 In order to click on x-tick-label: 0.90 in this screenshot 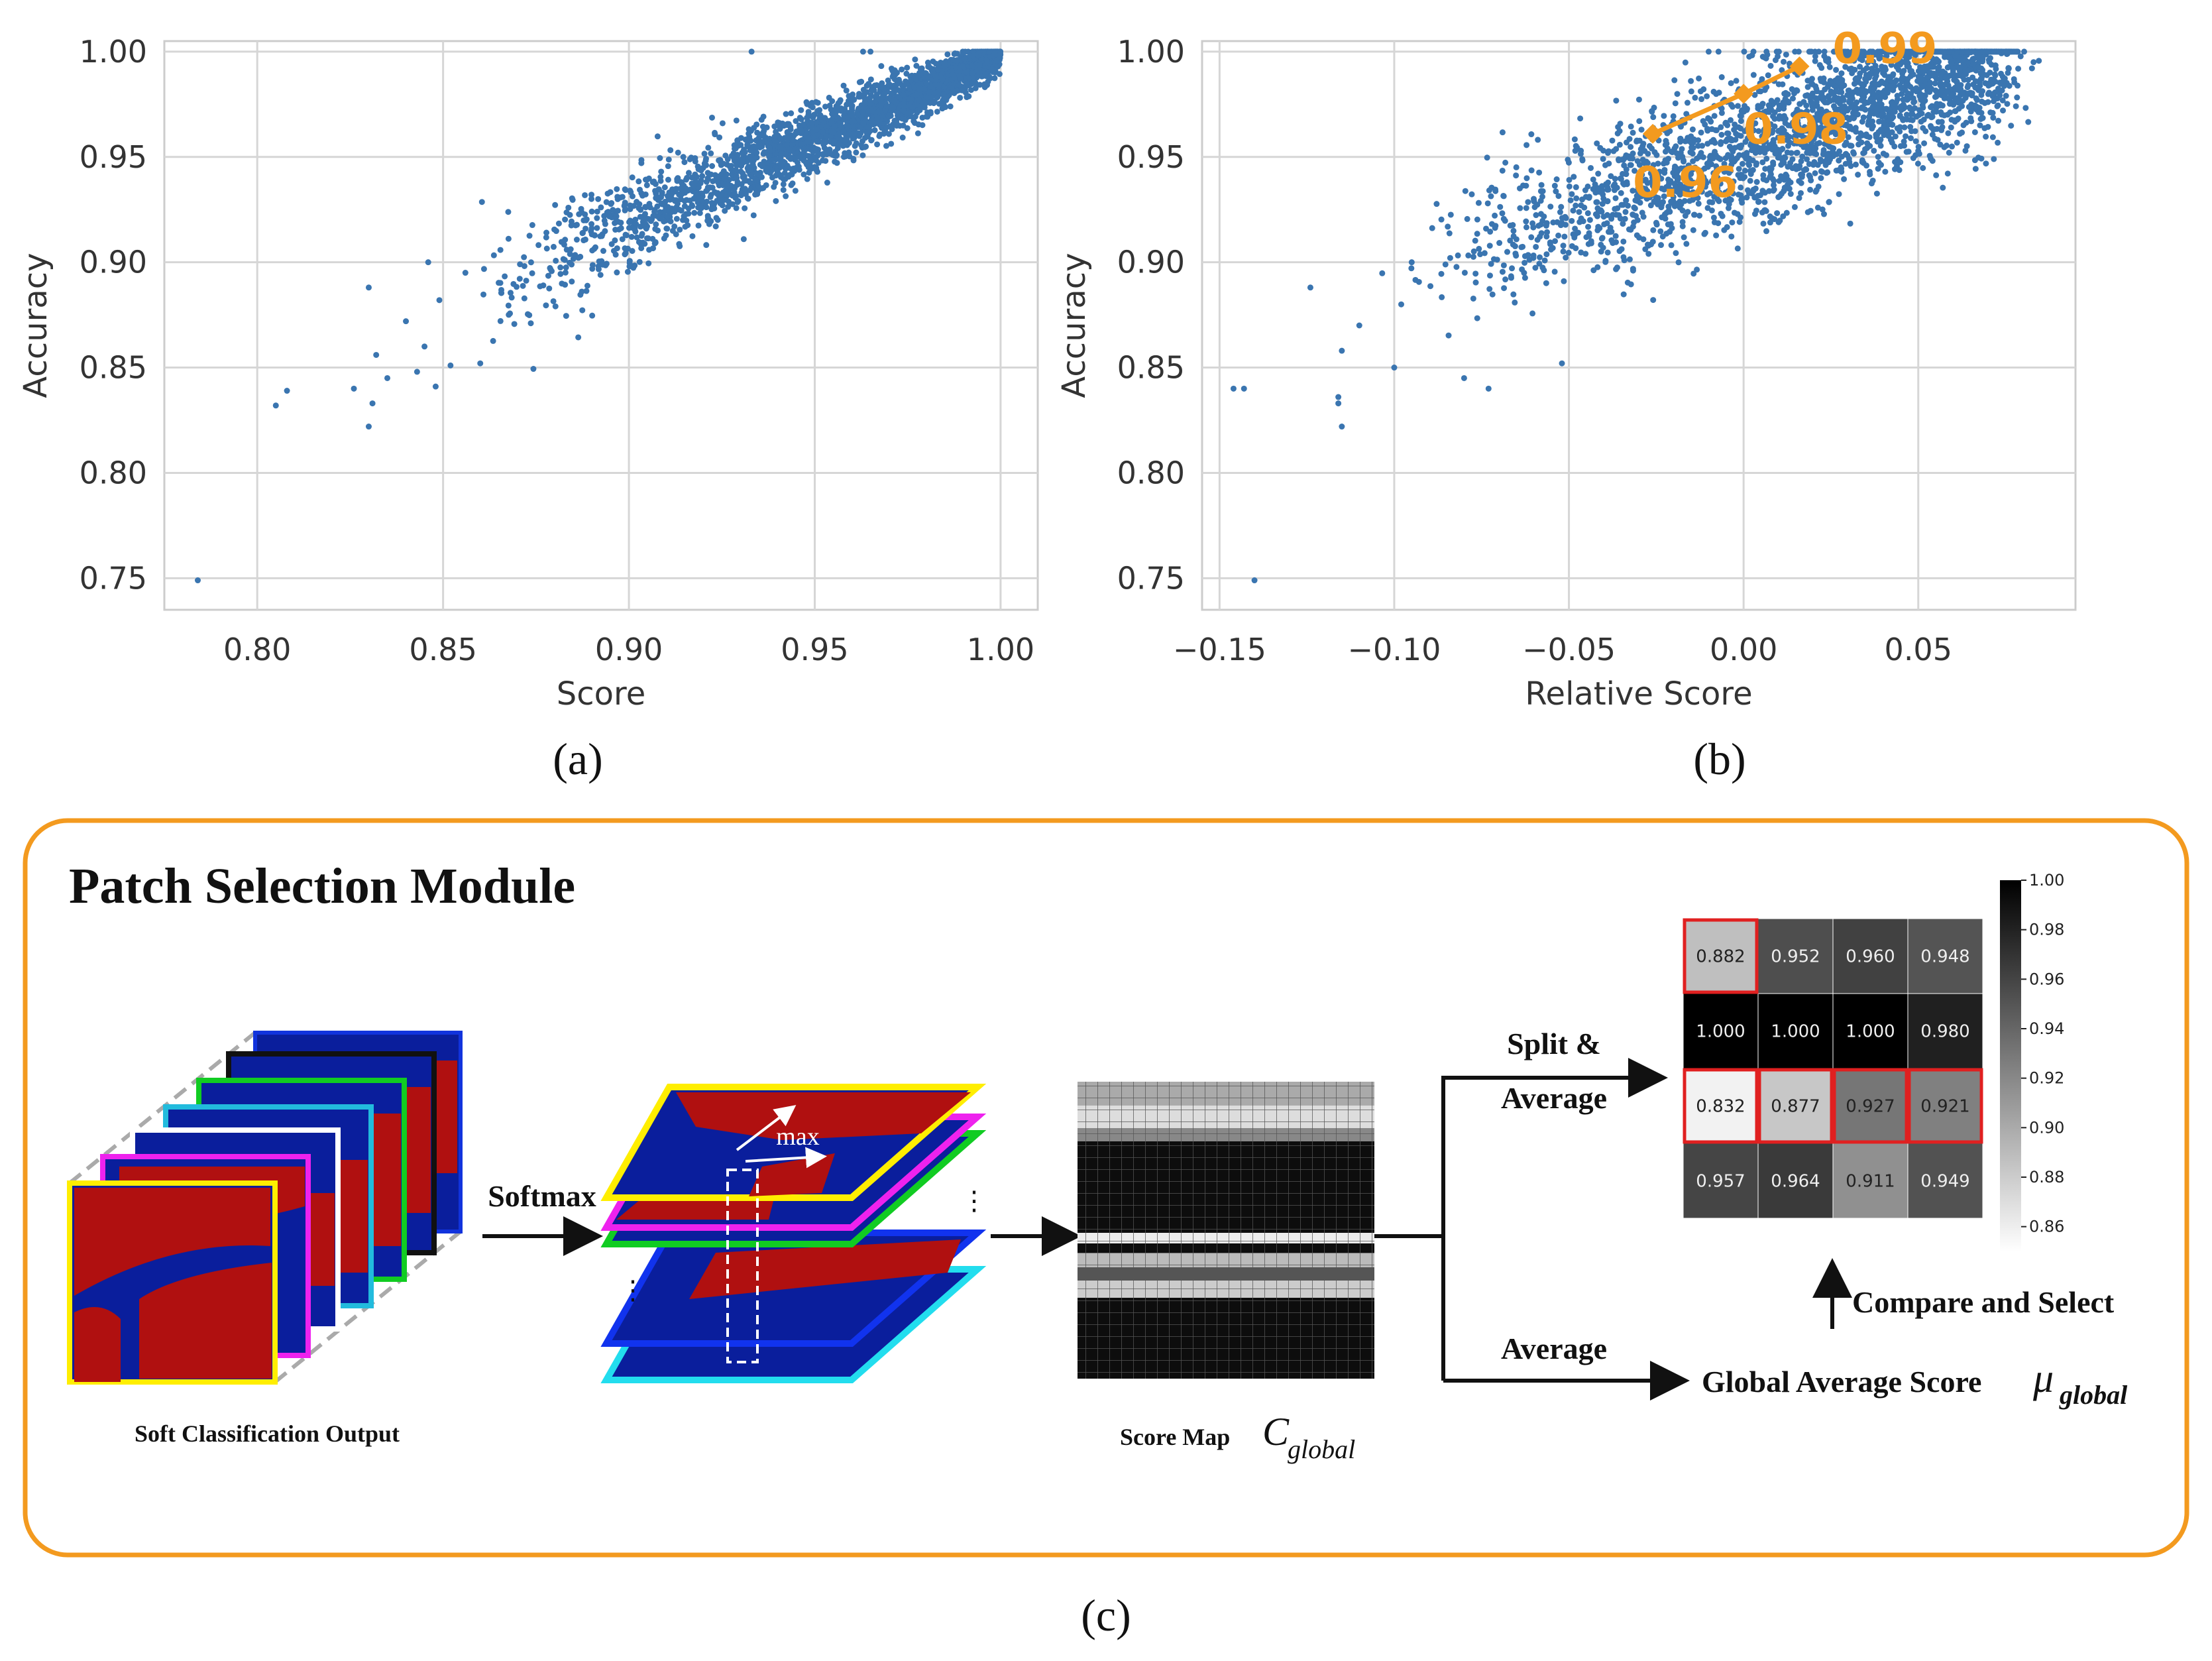, I will do `click(629, 649)`.